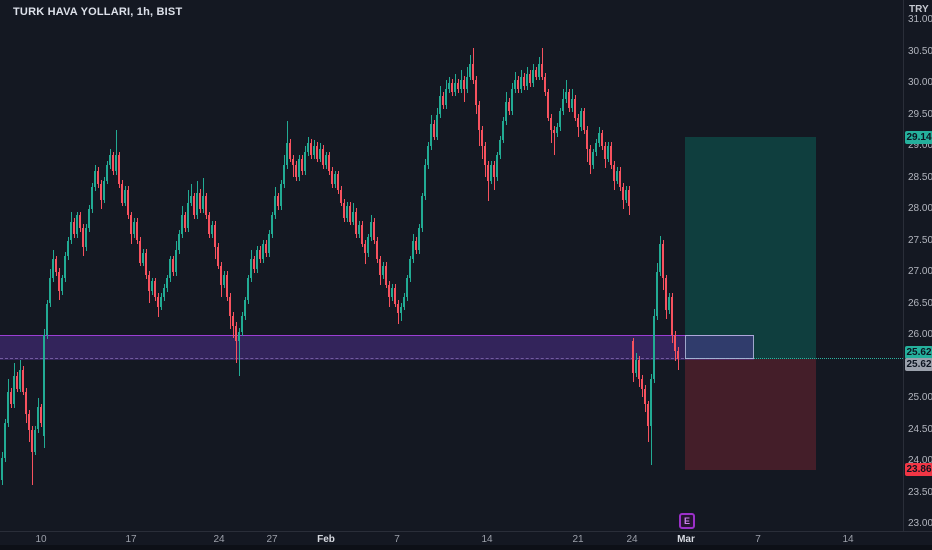 The height and width of the screenshot is (550, 932). Describe the element at coordinates (920, 51) in the screenshot. I see `price-tick-label: 30.50` at that location.